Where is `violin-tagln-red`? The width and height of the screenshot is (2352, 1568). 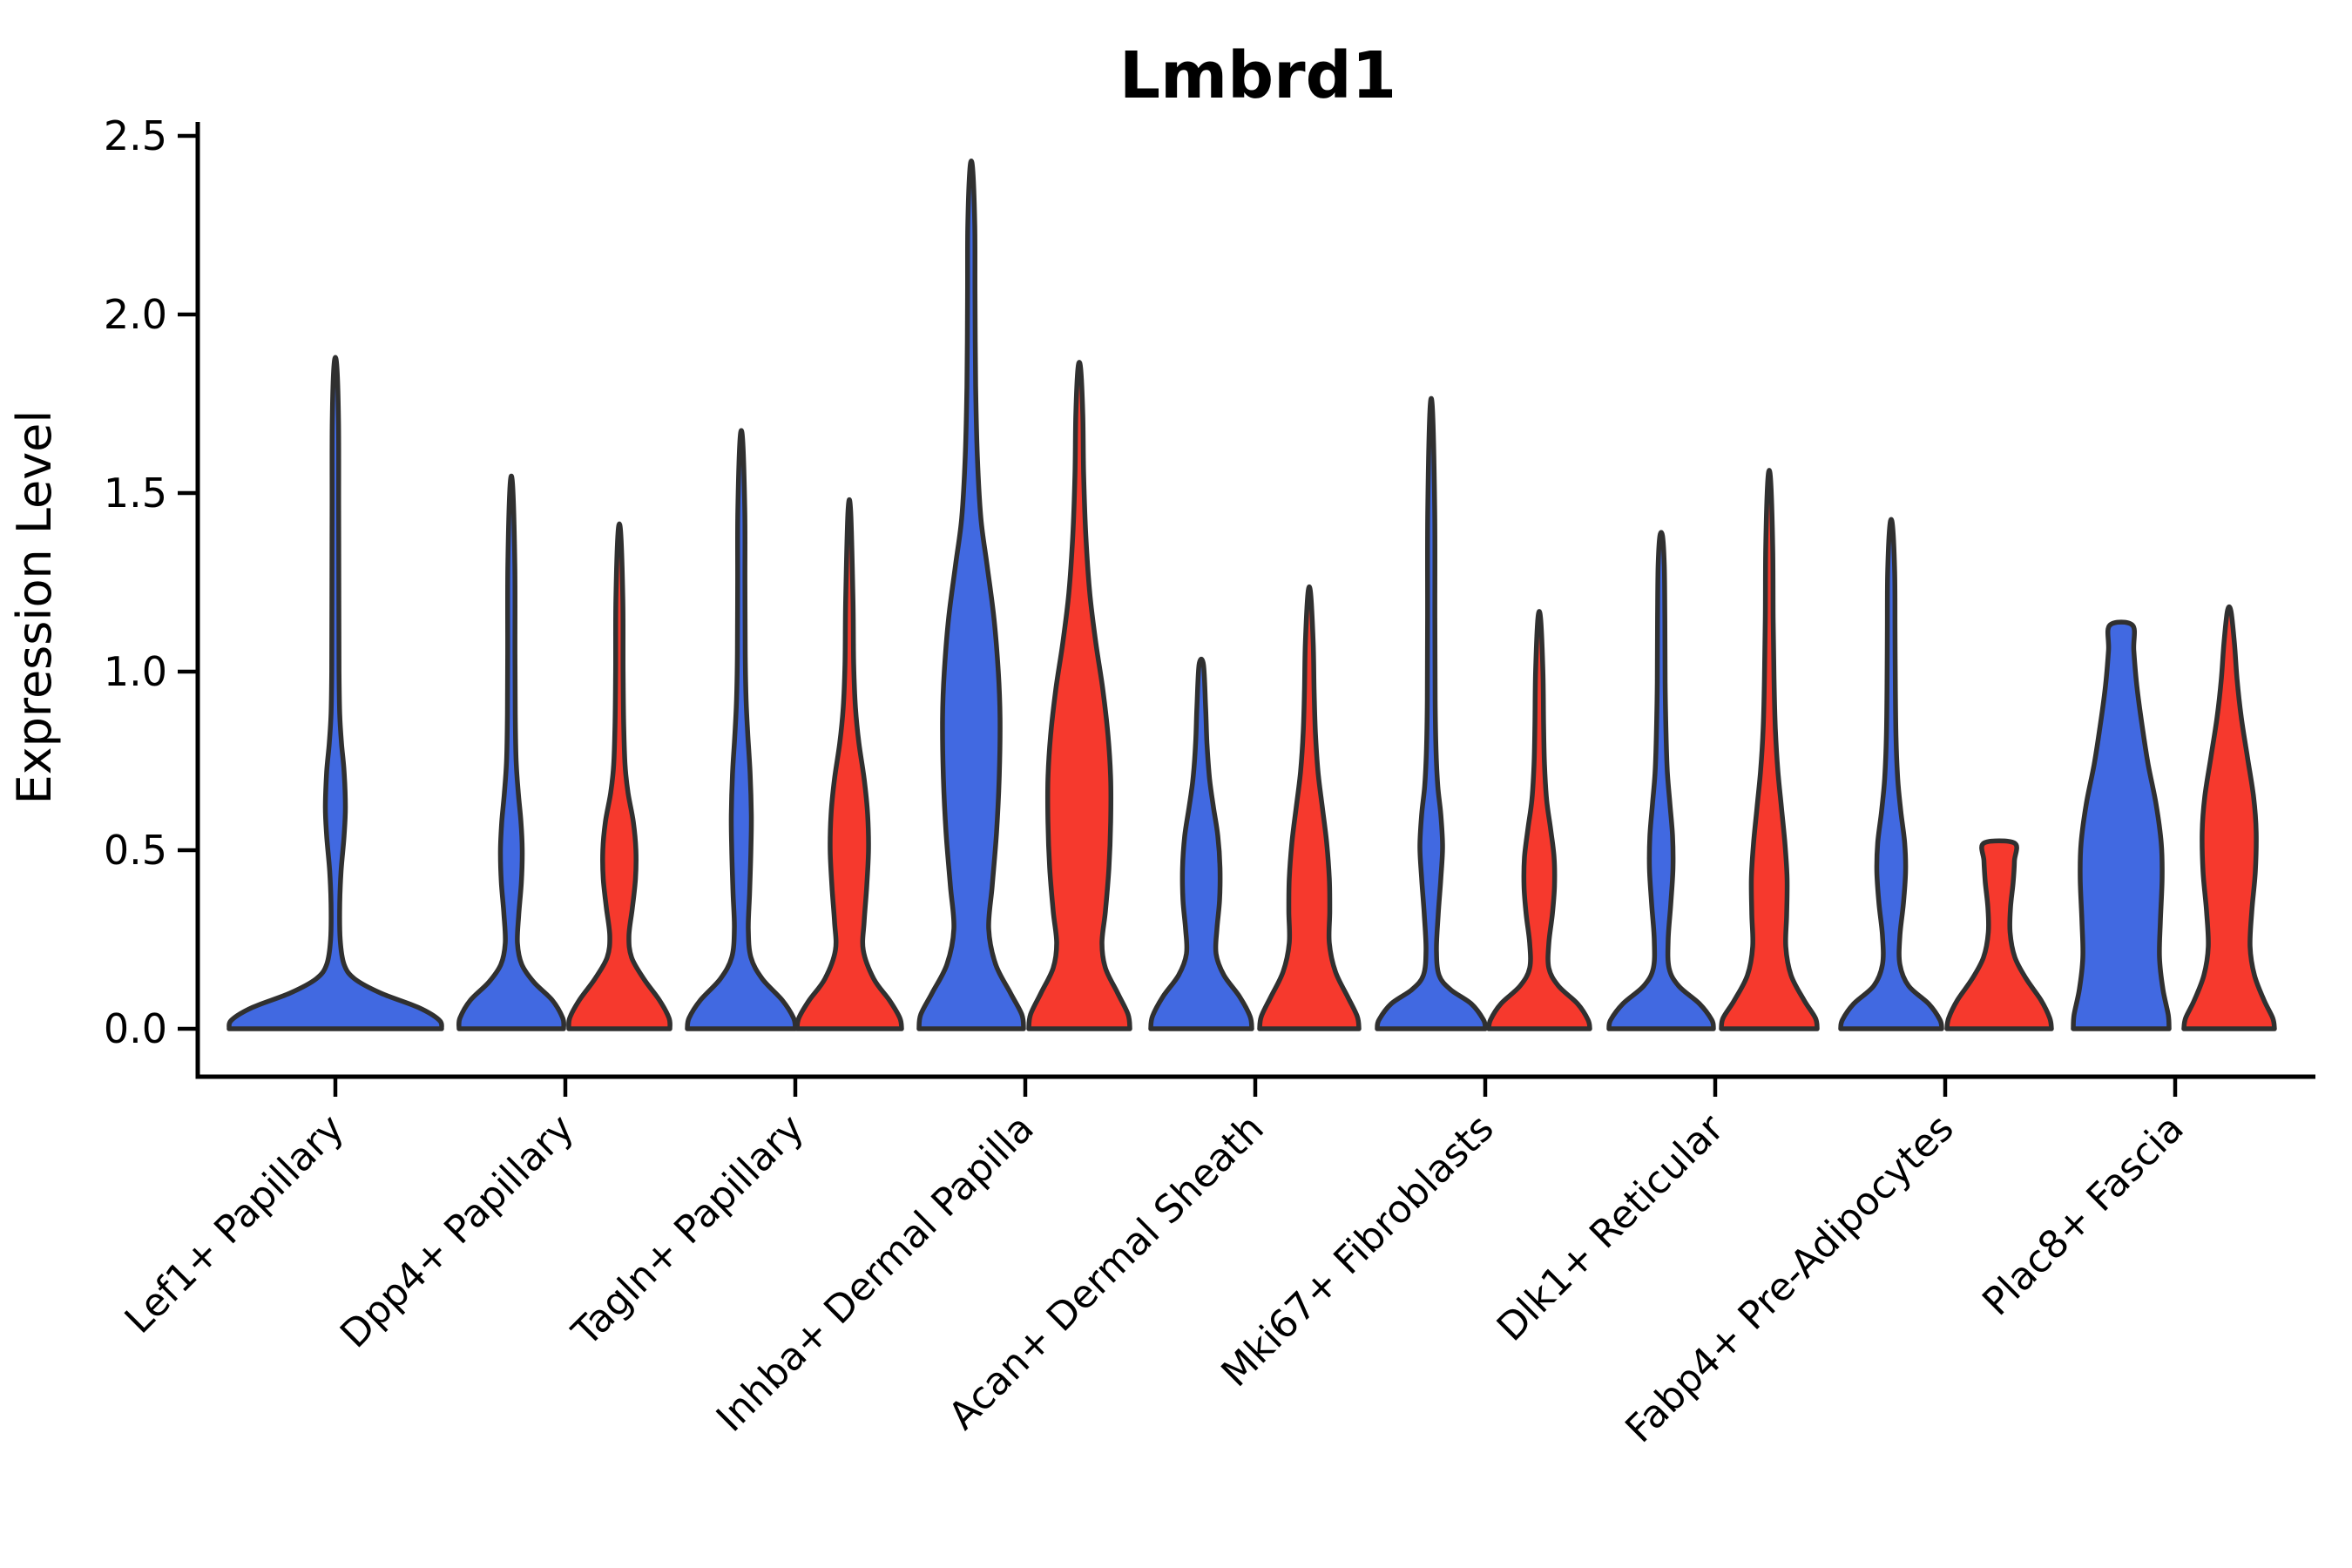
violin-tagln-red is located at coordinates (849, 764).